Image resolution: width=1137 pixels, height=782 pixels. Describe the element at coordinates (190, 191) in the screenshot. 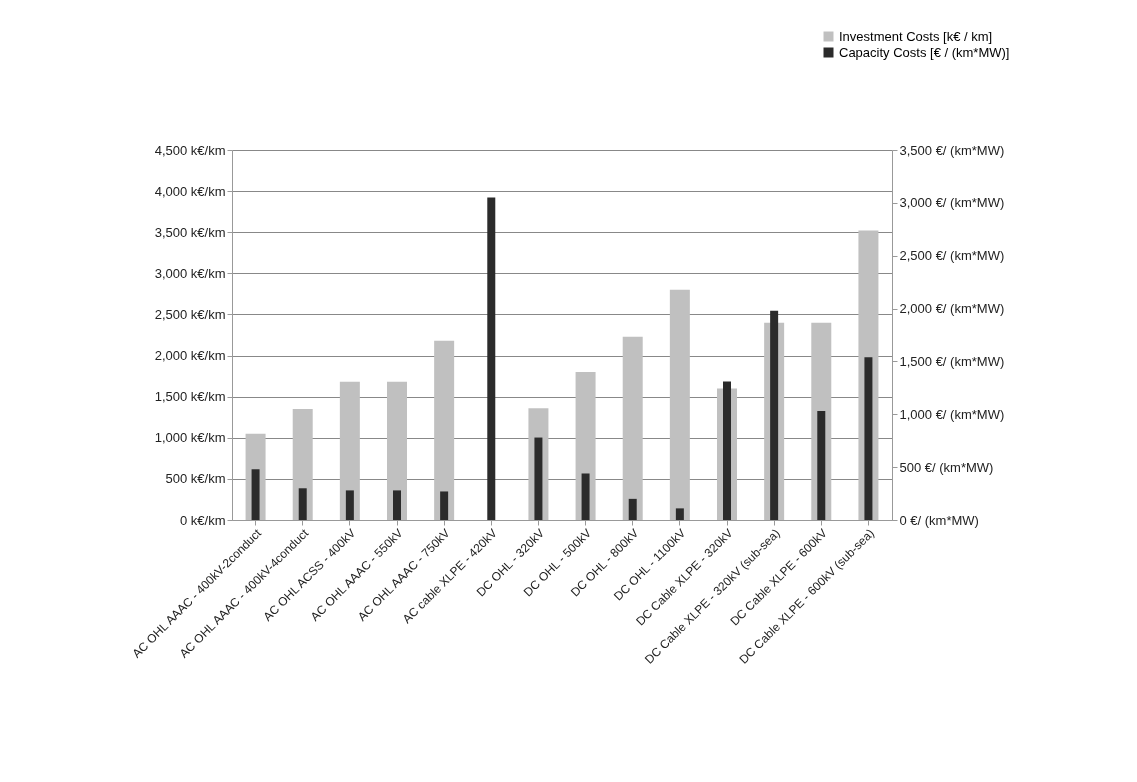

I see `y-tick-label: 4,000 k€/km` at that location.